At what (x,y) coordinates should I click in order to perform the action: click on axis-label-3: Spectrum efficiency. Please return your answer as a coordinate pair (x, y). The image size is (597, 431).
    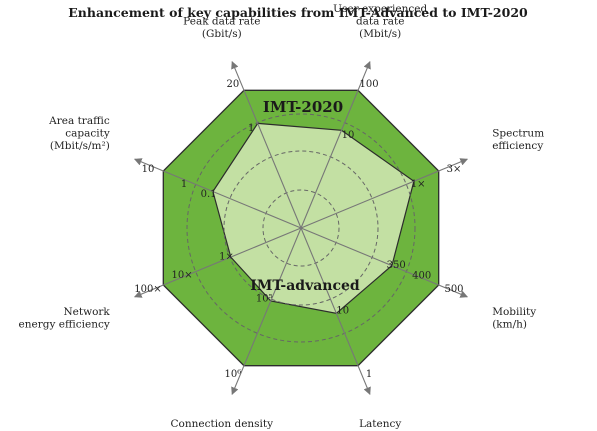
    Looking at the image, I should click on (518, 139).